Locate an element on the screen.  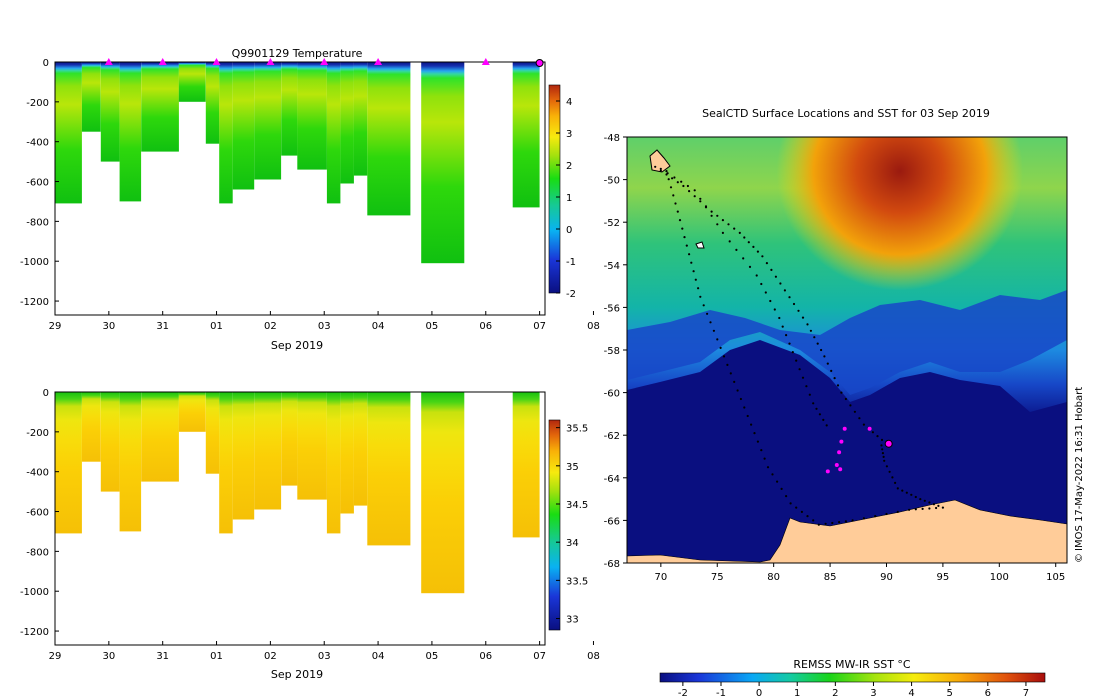
sst-colorbar-tick-label: 7 is located at coordinates (1026, 693).